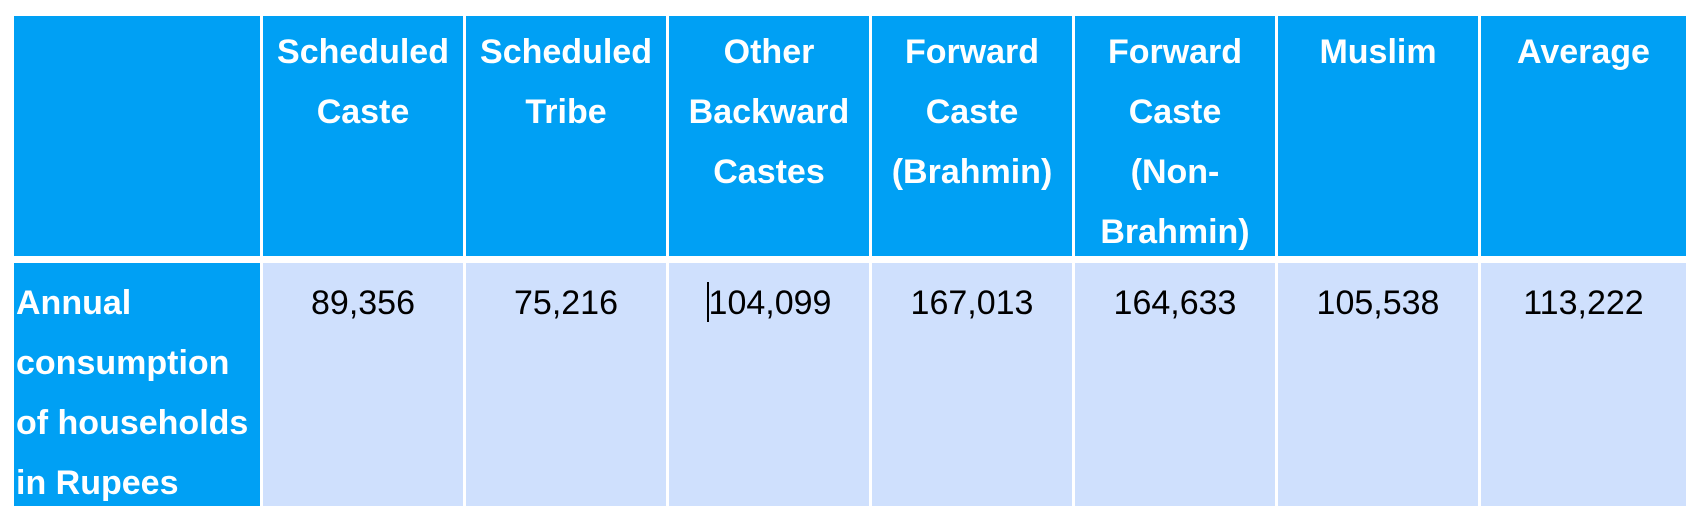 This screenshot has height=520, width=1698. I want to click on header-average: Average, so click(1583, 136).